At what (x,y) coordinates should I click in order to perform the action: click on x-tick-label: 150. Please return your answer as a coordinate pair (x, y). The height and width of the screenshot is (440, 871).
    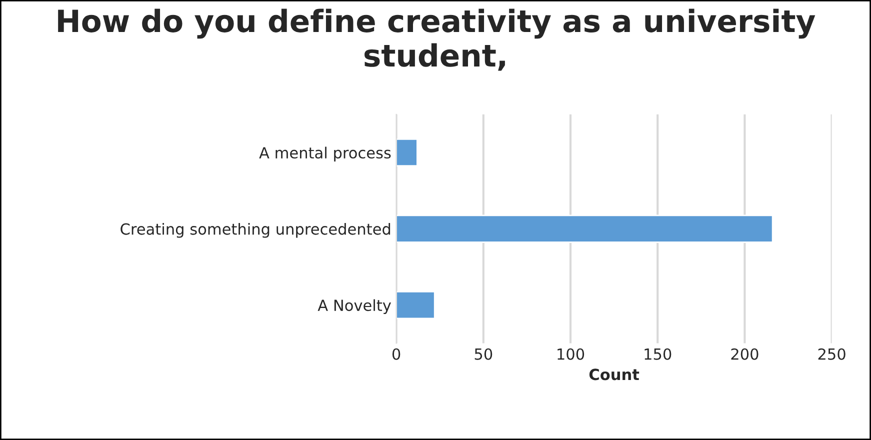
    Looking at the image, I should click on (658, 354).